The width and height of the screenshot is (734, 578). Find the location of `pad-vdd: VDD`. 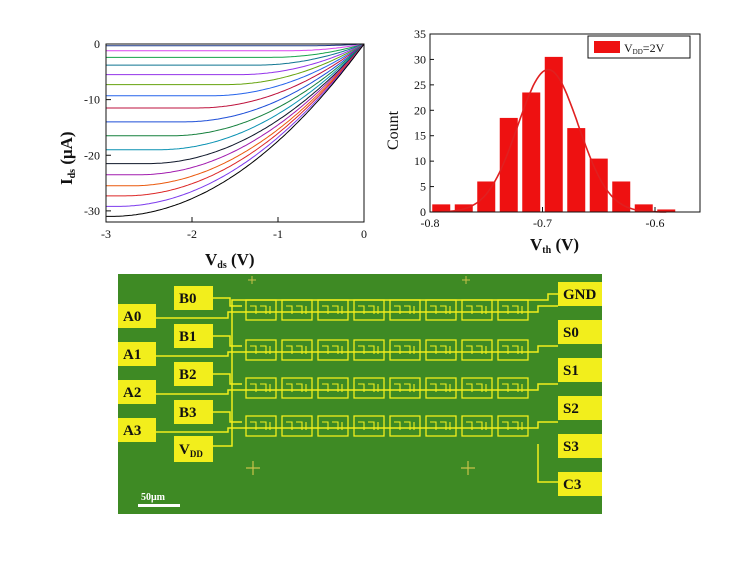

pad-vdd: VDD is located at coordinates (193, 449).